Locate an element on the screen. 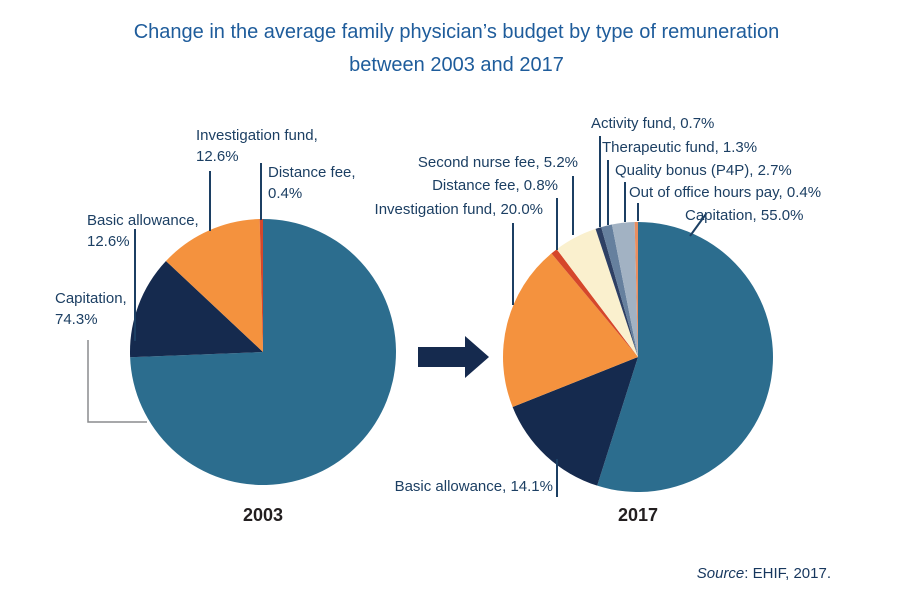 The width and height of the screenshot is (913, 615). label-2017-capitation: Capitation, 55.0% is located at coordinates (744, 215).